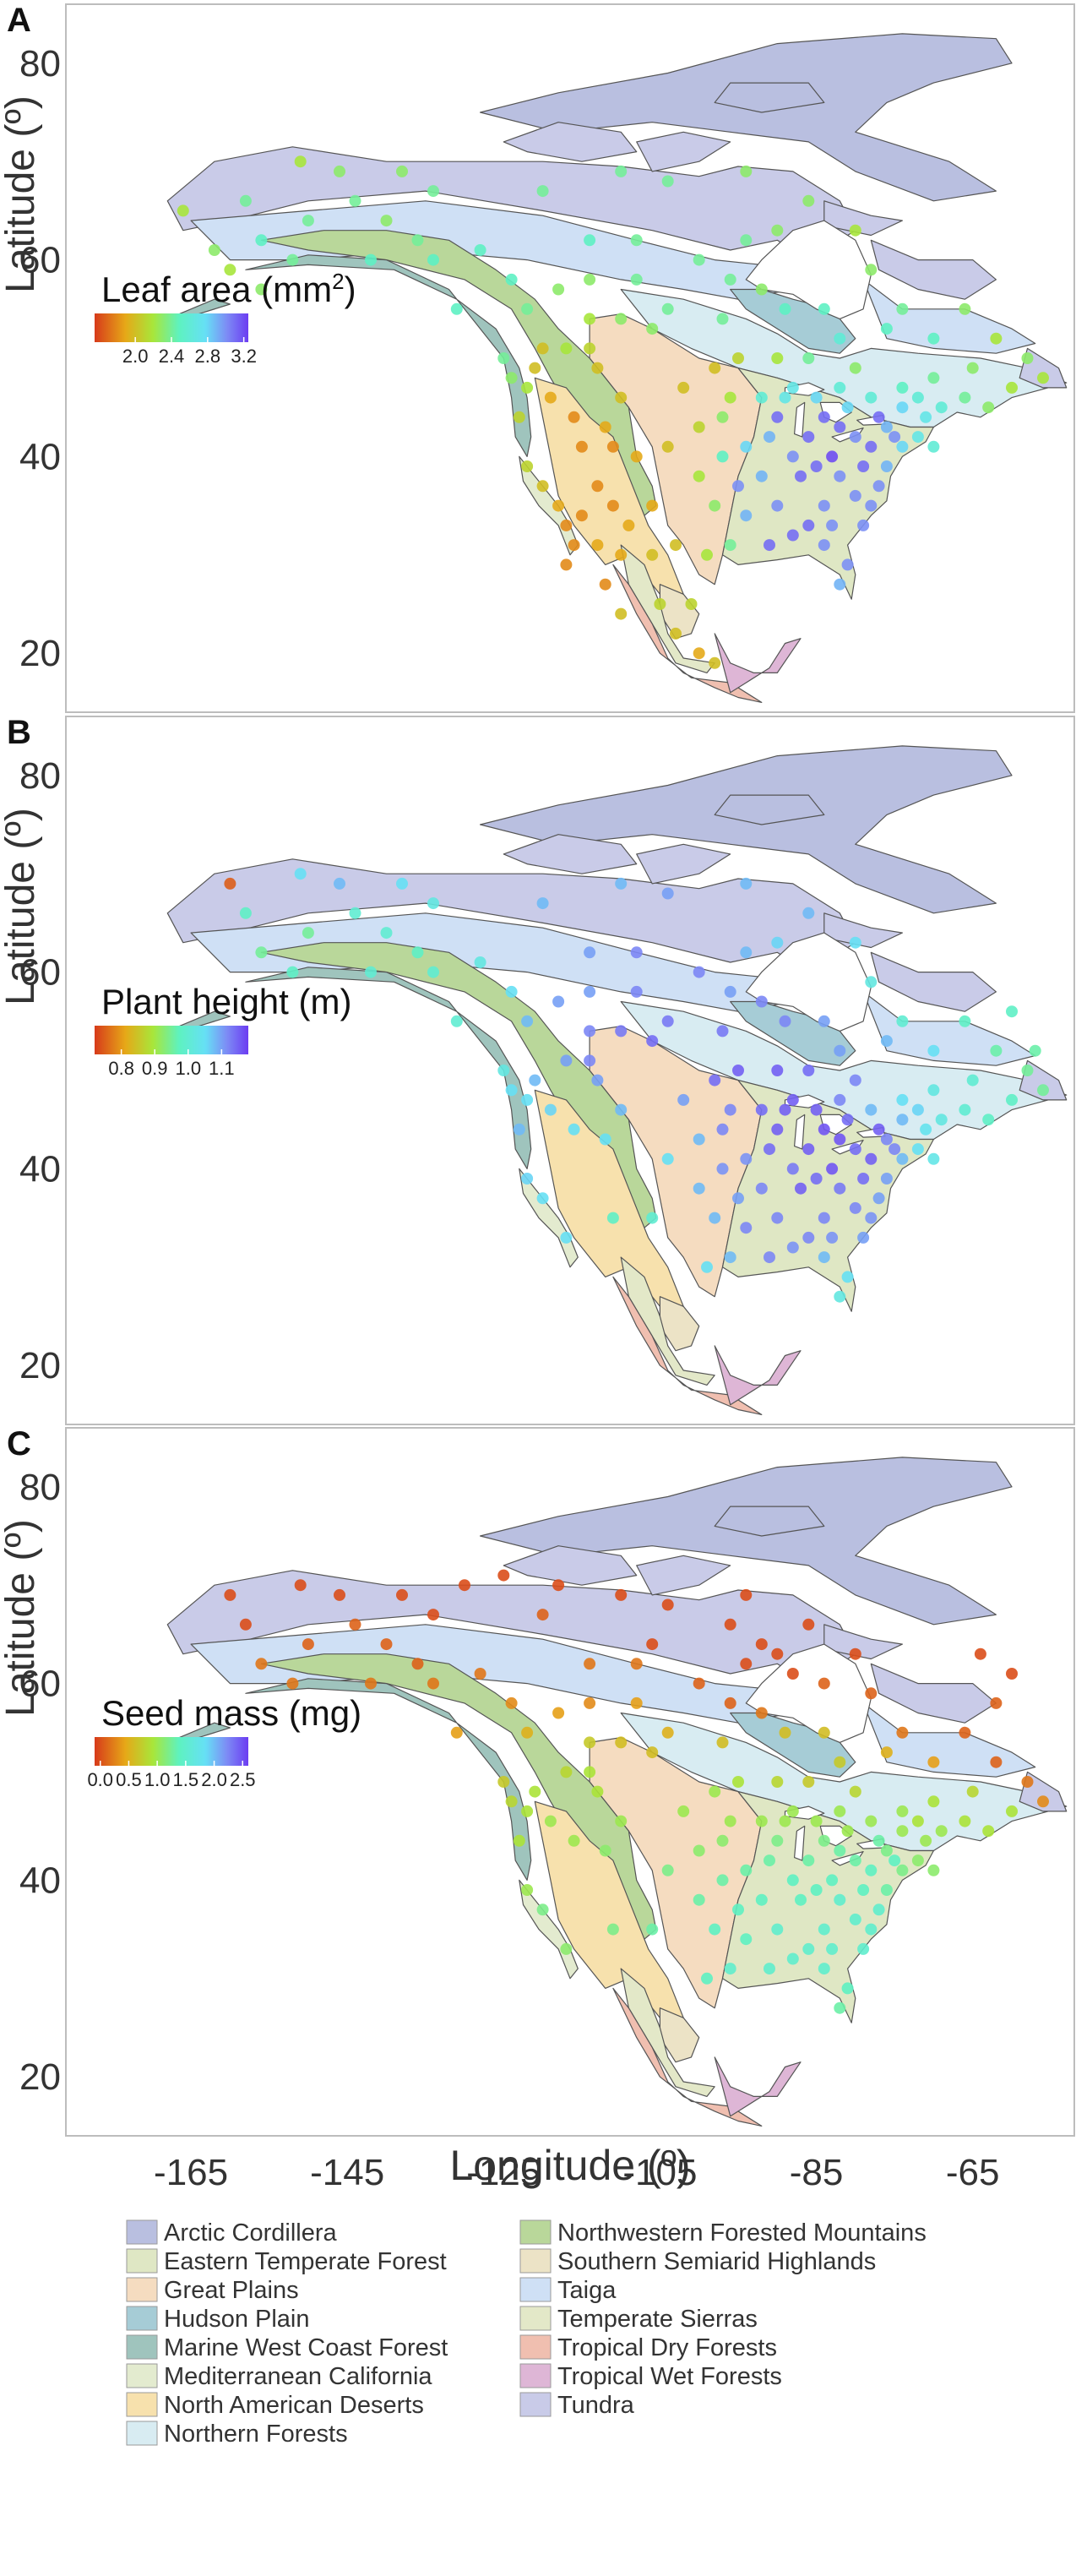 This screenshot has width=1076, height=2576. Describe the element at coordinates (669, 2376) in the screenshot. I see `legend-label: Tropical Wet Forests` at that location.